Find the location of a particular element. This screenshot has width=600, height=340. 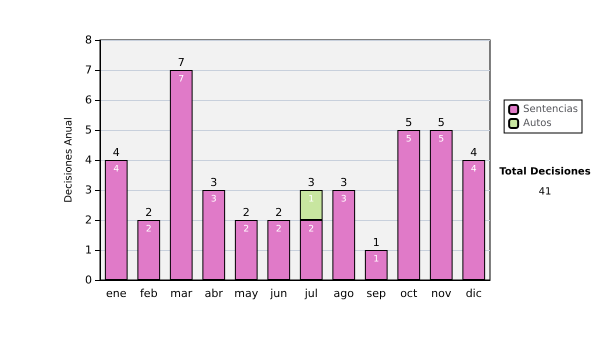

y-tick-label: 0 is located at coordinates (88, 280).